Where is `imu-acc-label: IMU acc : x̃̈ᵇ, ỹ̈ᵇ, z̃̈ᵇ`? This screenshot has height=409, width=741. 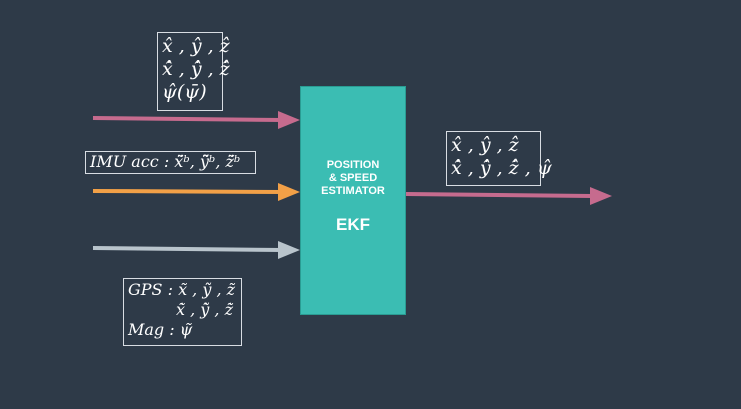 imu-acc-label: IMU acc : x̃̈ᵇ, ỹ̈ᵇ, z̃̈ᵇ is located at coordinates (170, 162).